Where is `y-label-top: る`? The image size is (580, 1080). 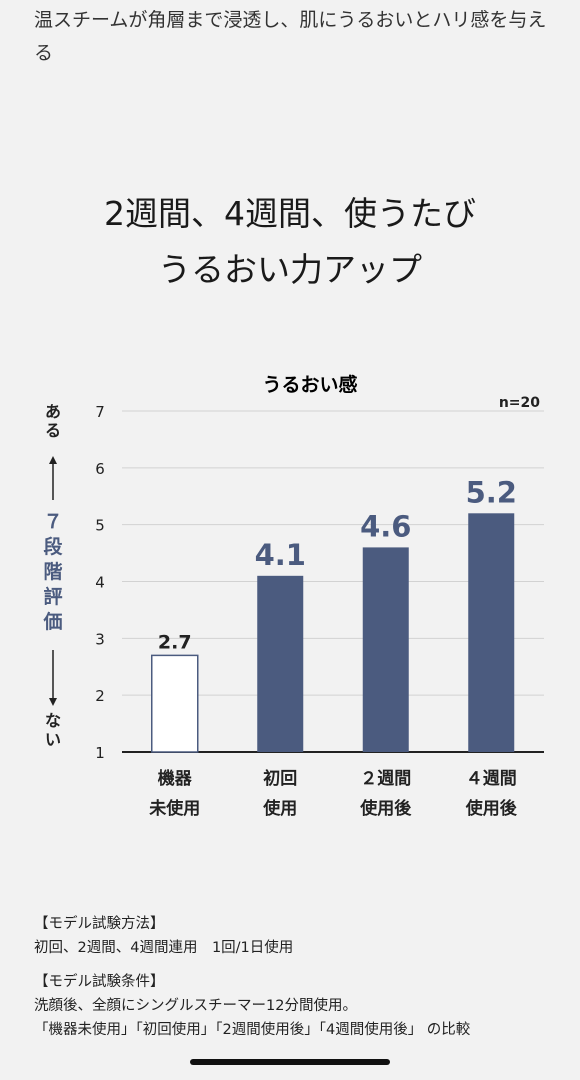
y-label-top: る is located at coordinates (53, 430).